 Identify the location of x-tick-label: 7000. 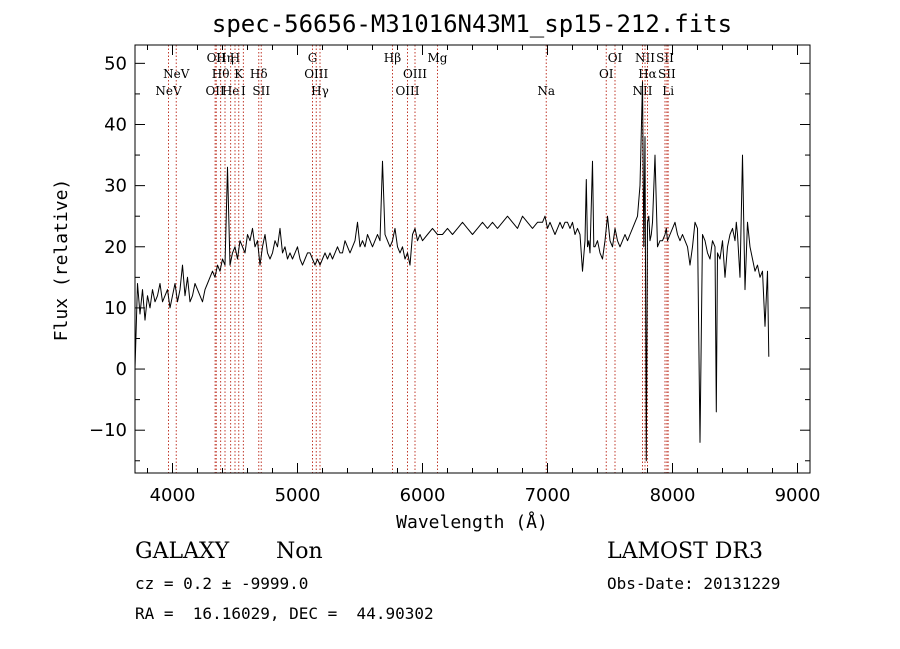
(548, 495).